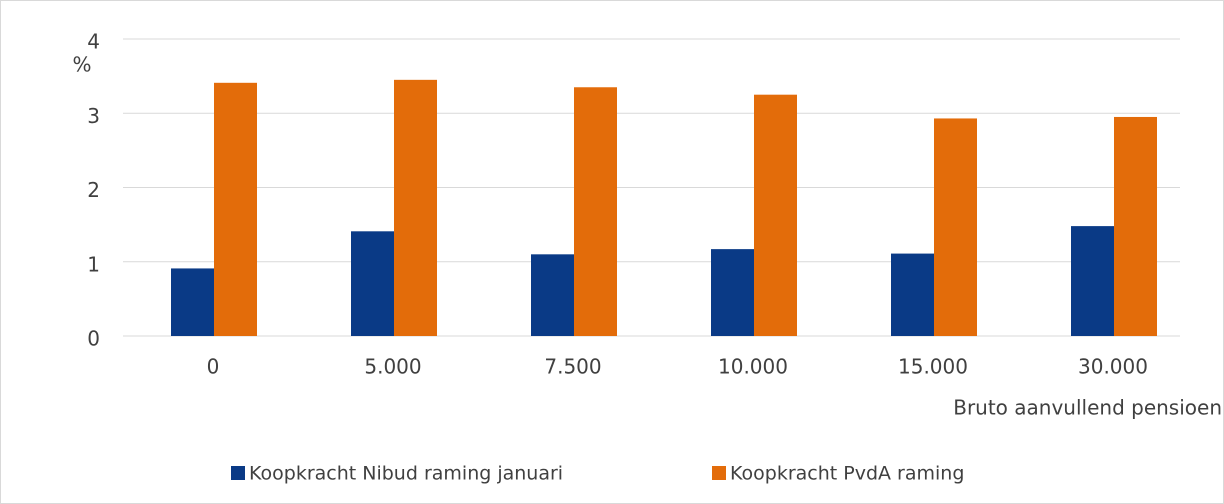 The image size is (1224, 504). Describe the element at coordinates (392, 367) in the screenshot. I see `x-tick-label: 5.000` at that location.